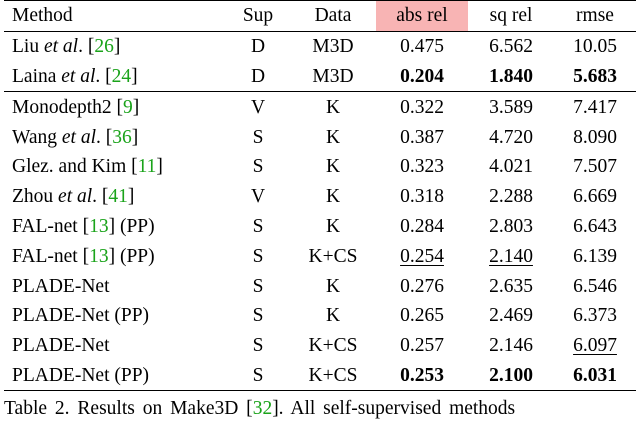 The image size is (640, 423). Describe the element at coordinates (595, 346) in the screenshot. I see `rmse-second-best: 6.097` at that location.